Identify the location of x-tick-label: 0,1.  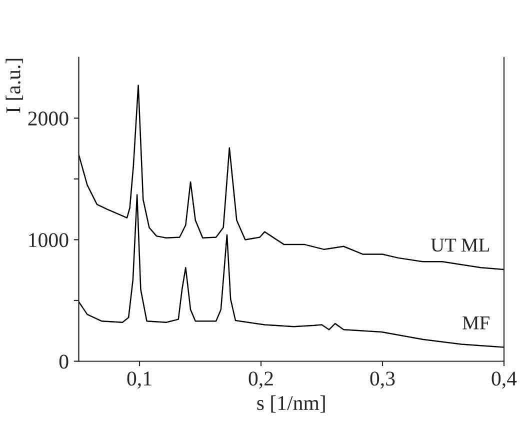
(139, 380).